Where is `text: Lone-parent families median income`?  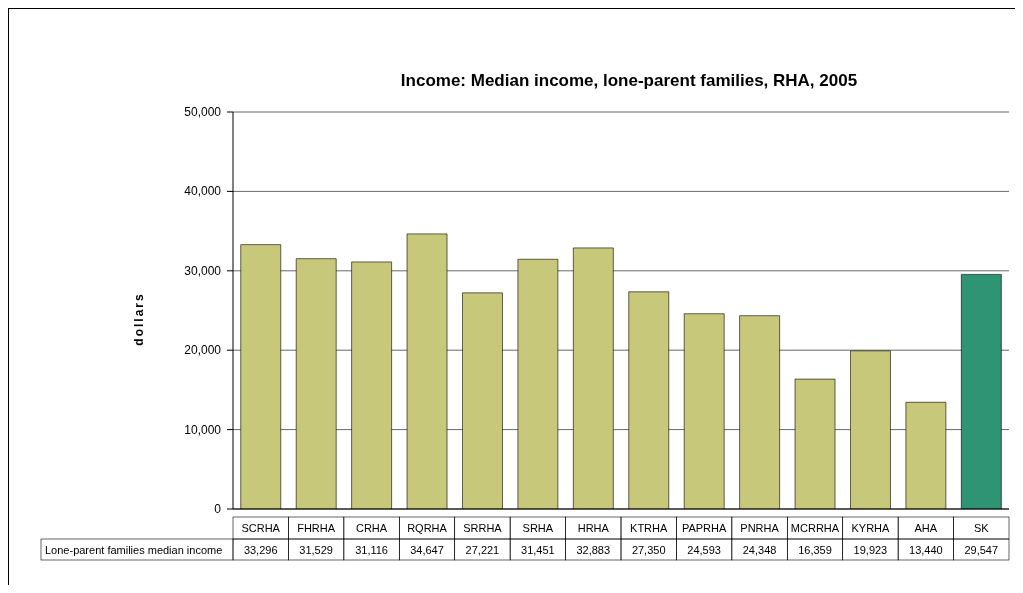
text: Lone-parent families median income is located at coordinates (134, 550).